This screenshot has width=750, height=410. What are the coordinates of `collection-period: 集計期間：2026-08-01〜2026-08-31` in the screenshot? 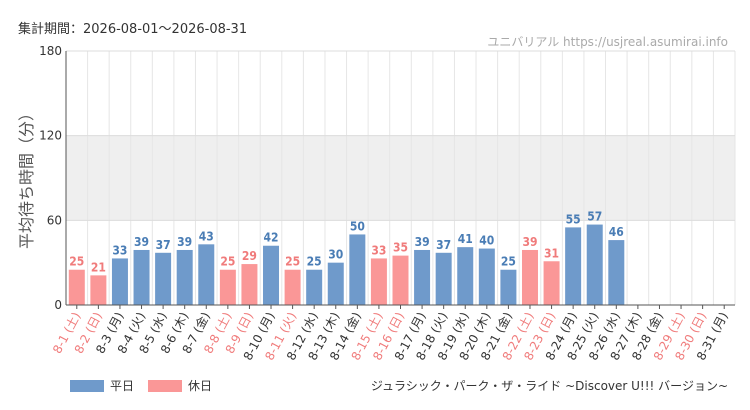 It's located at (133, 29).